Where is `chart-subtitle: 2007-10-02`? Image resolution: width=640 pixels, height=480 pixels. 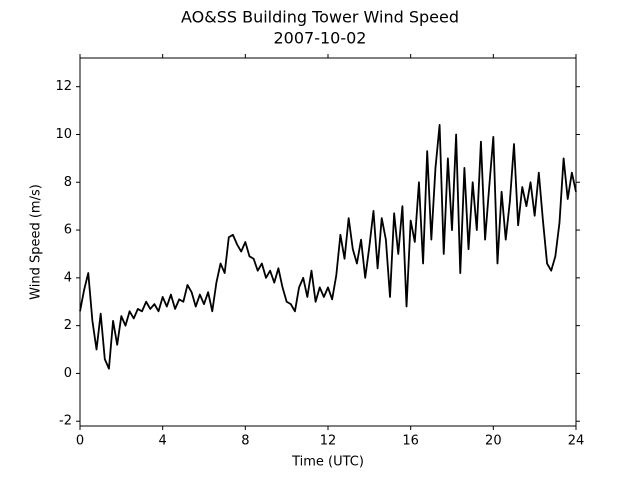 chart-subtitle: 2007-10-02 is located at coordinates (320, 38).